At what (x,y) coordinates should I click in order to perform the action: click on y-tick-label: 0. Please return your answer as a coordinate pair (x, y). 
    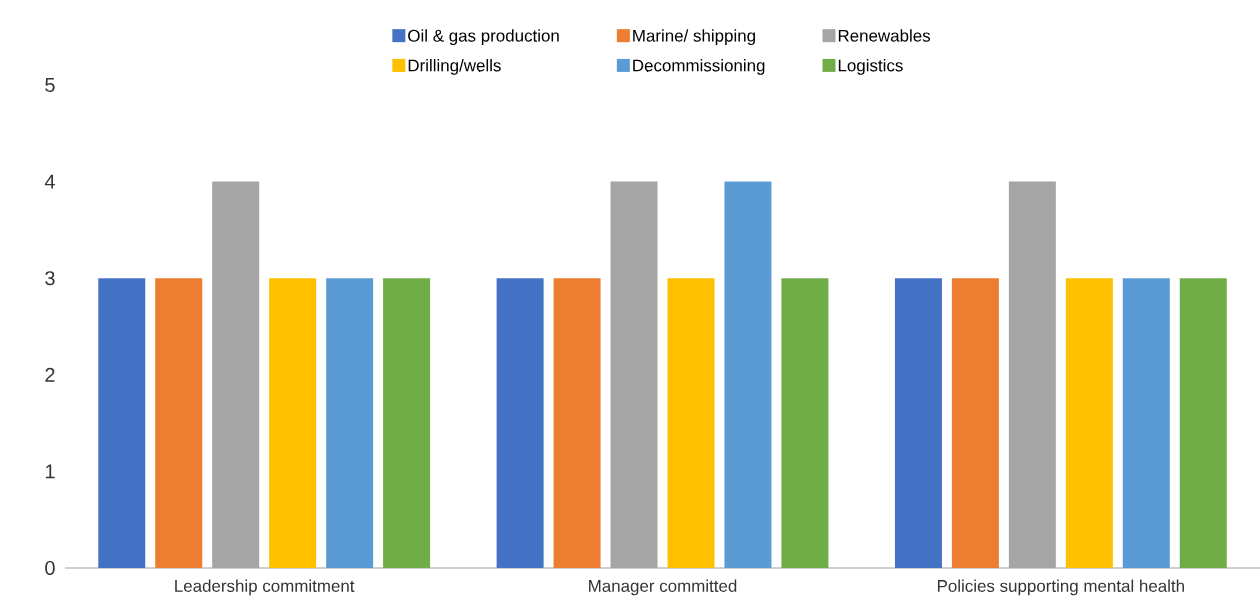
    Looking at the image, I should click on (50, 568).